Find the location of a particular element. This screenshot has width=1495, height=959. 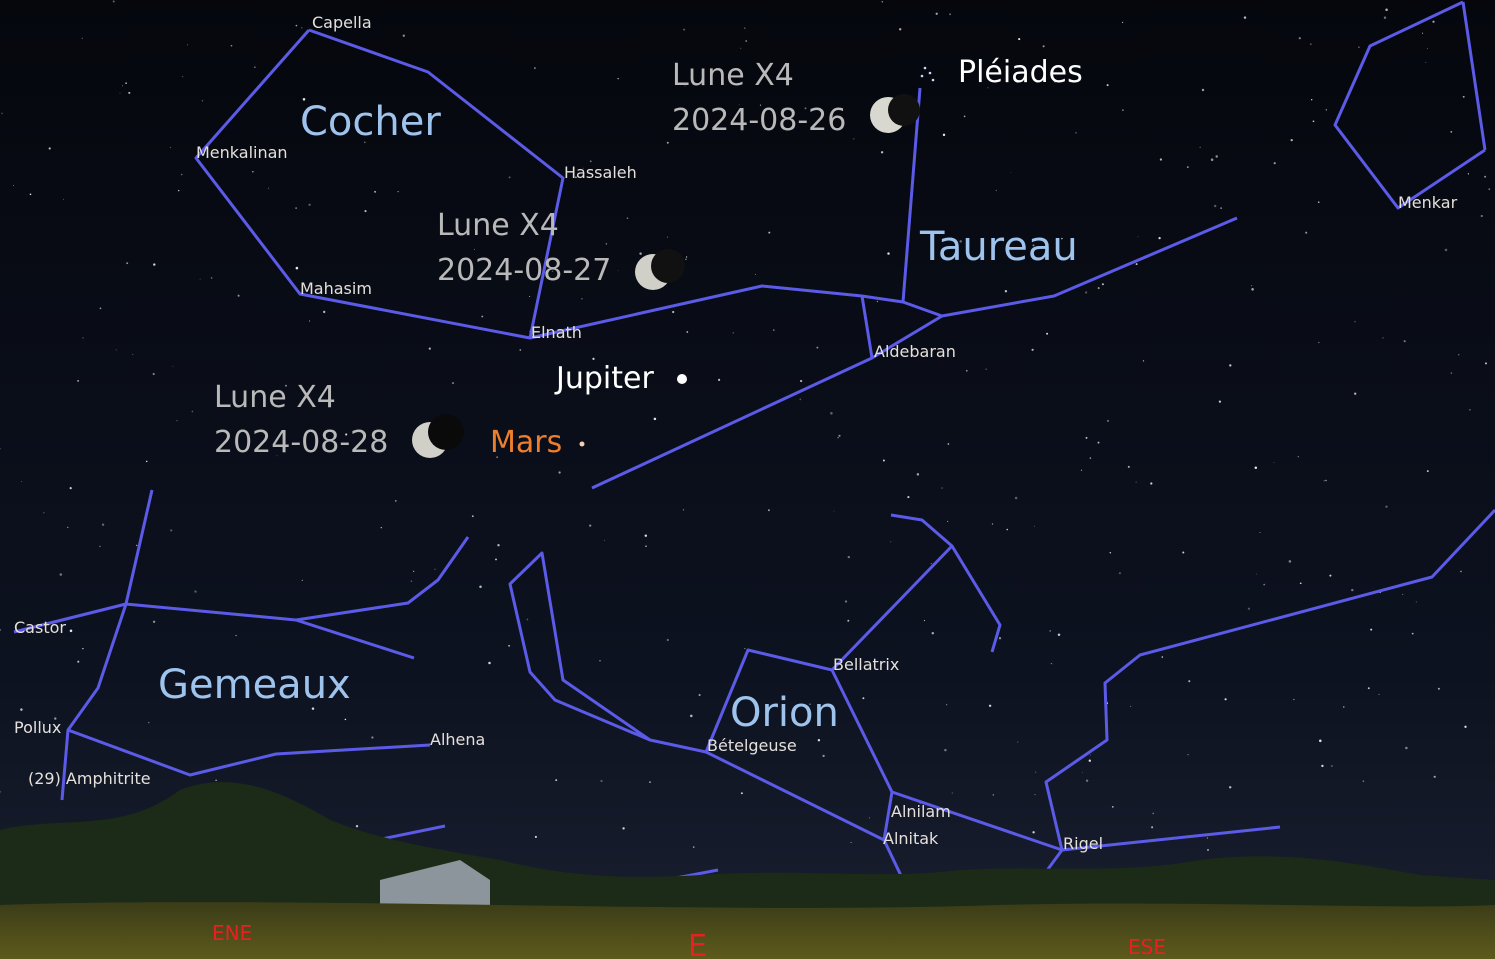

mars-dot is located at coordinates (582, 444).